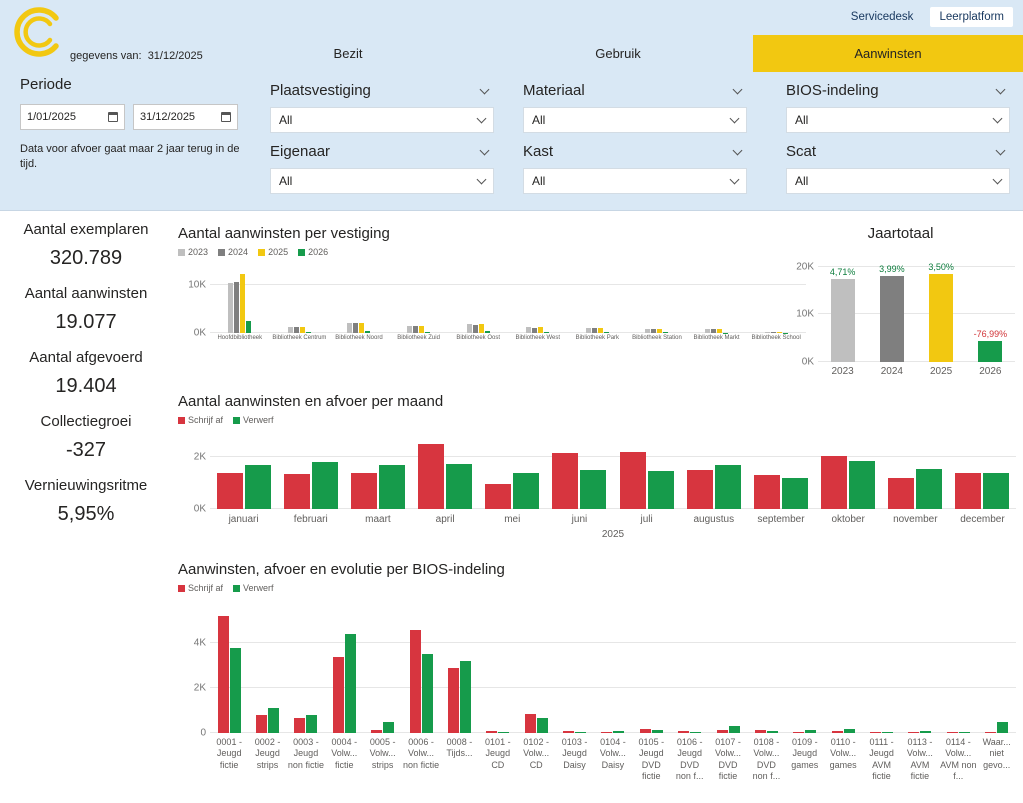 The width and height of the screenshot is (1023, 803). What do you see at coordinates (635, 150) in the screenshot?
I see `filter-header-kast: Kast` at bounding box center [635, 150].